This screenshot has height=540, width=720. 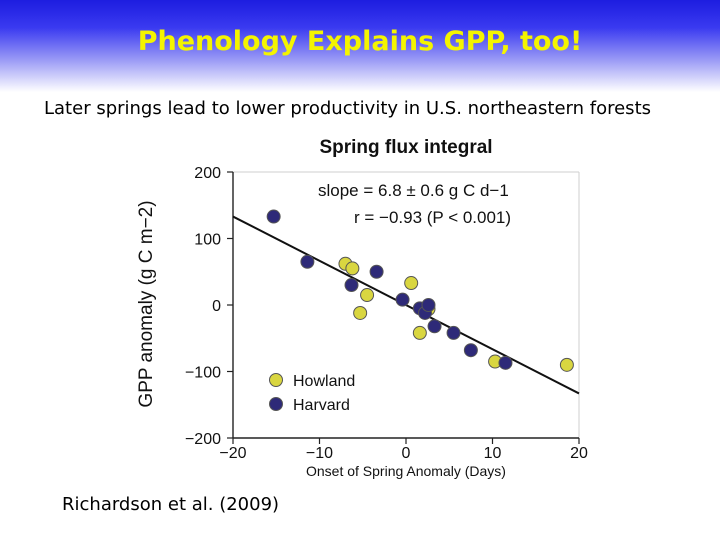 What do you see at coordinates (216, 306) in the screenshot?
I see `y-tick-label: 0` at bounding box center [216, 306].